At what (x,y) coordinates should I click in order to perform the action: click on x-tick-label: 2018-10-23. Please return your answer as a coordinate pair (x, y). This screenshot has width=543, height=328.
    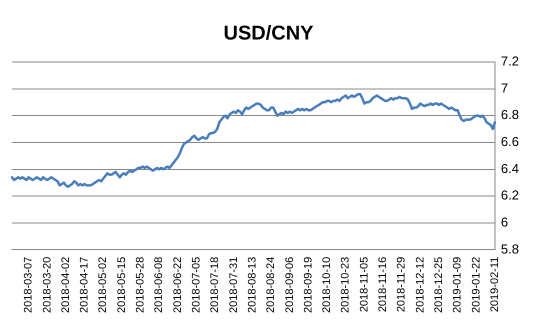
    Looking at the image, I should click on (346, 285).